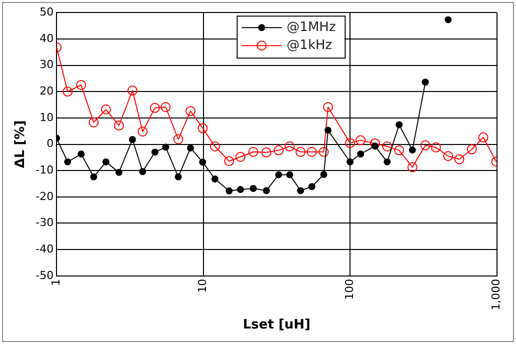 The height and width of the screenshot is (344, 516). What do you see at coordinates (47, 65) in the screenshot?
I see `y-tick-label: 30` at bounding box center [47, 65].